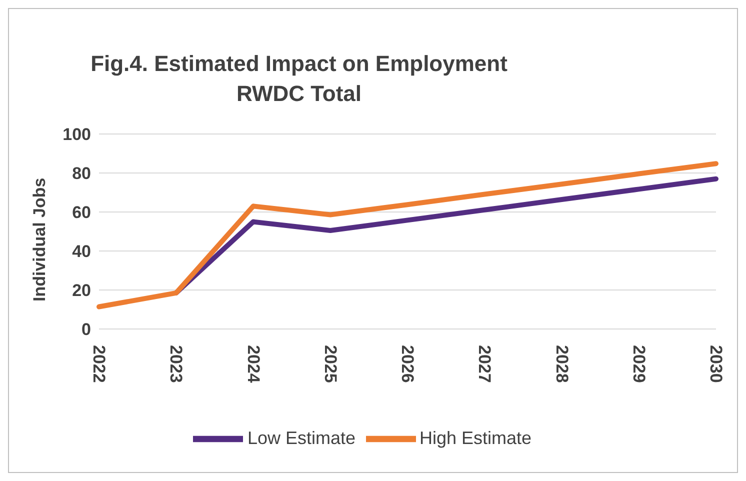 The image size is (746, 481). I want to click on x-tick-label: 2027, so click(484, 364).